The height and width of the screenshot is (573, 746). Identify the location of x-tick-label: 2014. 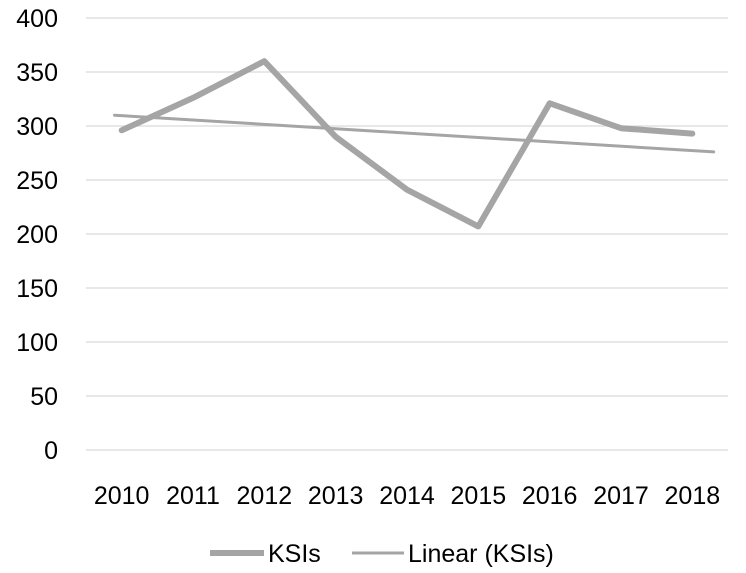
(407, 496).